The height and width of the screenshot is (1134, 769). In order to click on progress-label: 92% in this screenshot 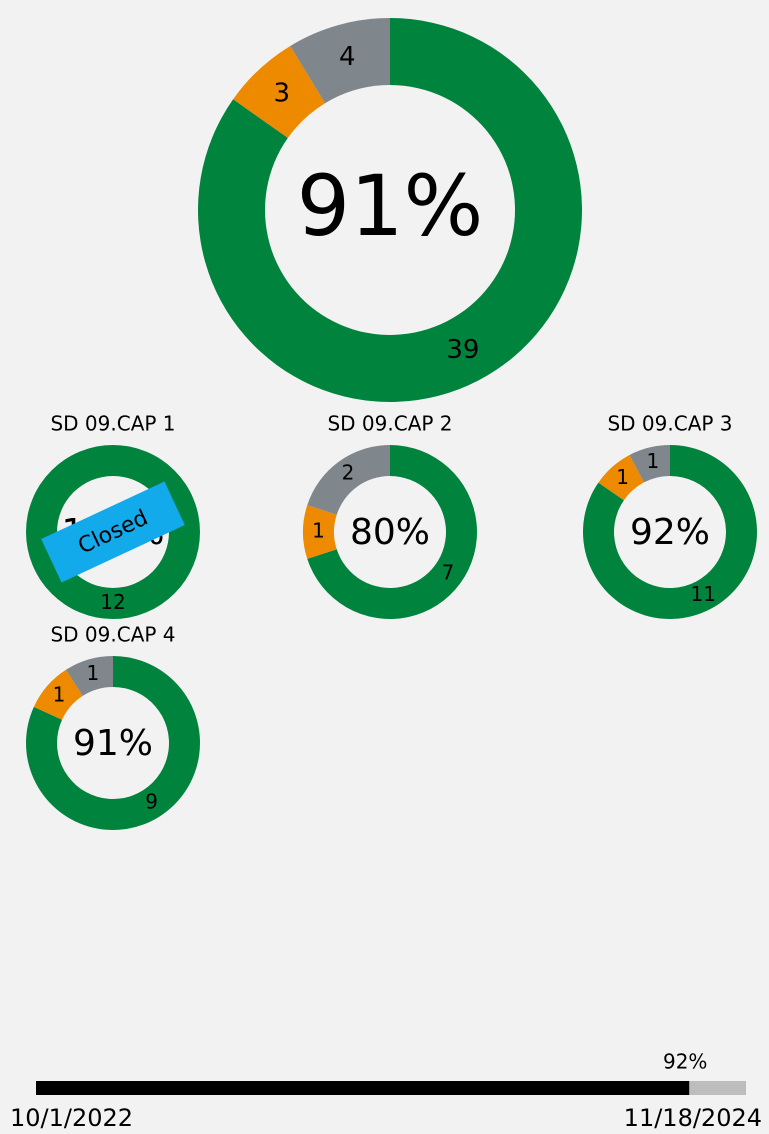, I will do `click(685, 1062)`.